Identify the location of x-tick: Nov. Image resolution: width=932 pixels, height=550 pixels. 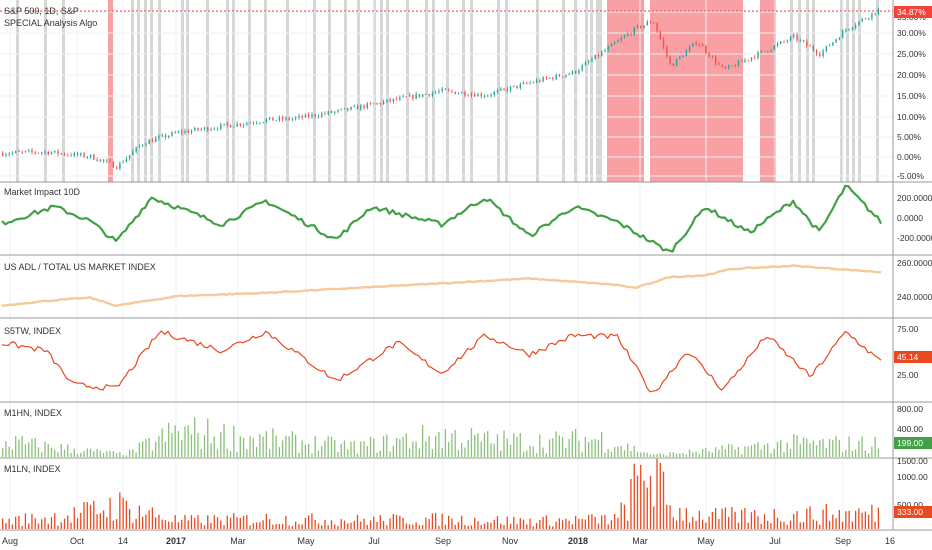
(510, 541).